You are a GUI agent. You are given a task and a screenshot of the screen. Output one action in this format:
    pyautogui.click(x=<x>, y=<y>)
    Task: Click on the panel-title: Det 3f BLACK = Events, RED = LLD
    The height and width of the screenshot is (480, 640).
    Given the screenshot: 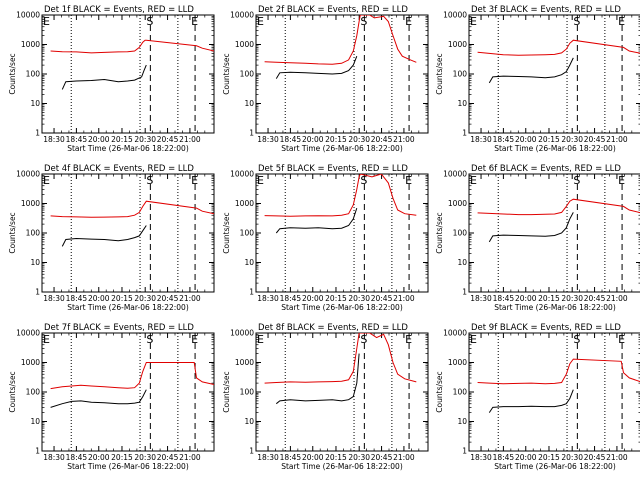 What is the action you would take?
    pyautogui.click(x=546, y=10)
    